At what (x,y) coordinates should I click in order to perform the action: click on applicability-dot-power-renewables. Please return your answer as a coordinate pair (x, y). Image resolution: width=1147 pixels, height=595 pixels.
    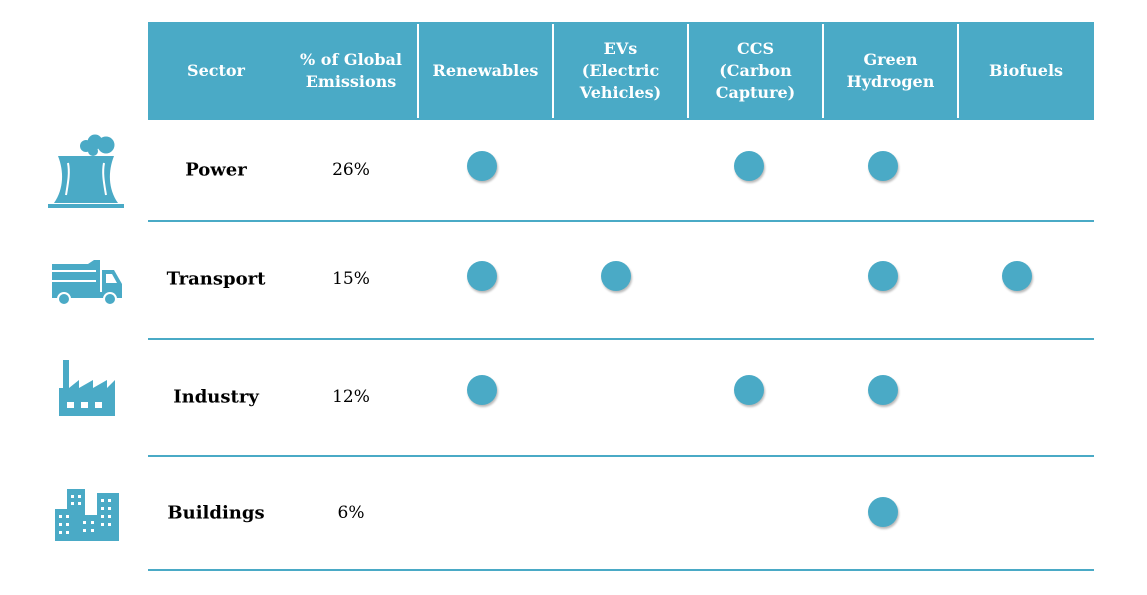
    Looking at the image, I should click on (482, 166).